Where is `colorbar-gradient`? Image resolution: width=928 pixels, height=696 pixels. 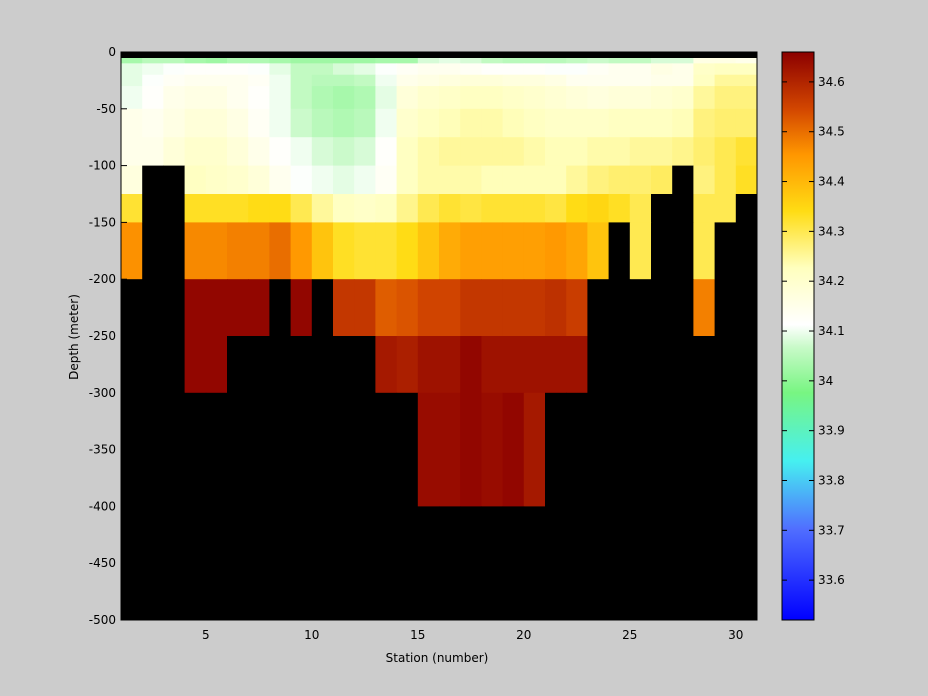
colorbar-gradient is located at coordinates (798, 336).